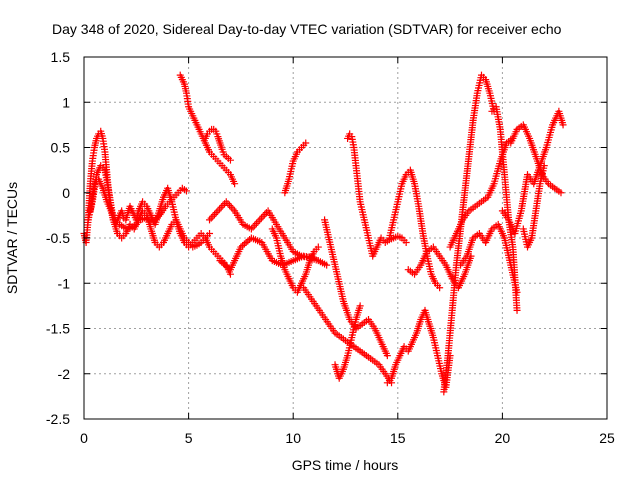  What do you see at coordinates (66, 102) in the screenshot?
I see `y-tick-label: 1` at bounding box center [66, 102].